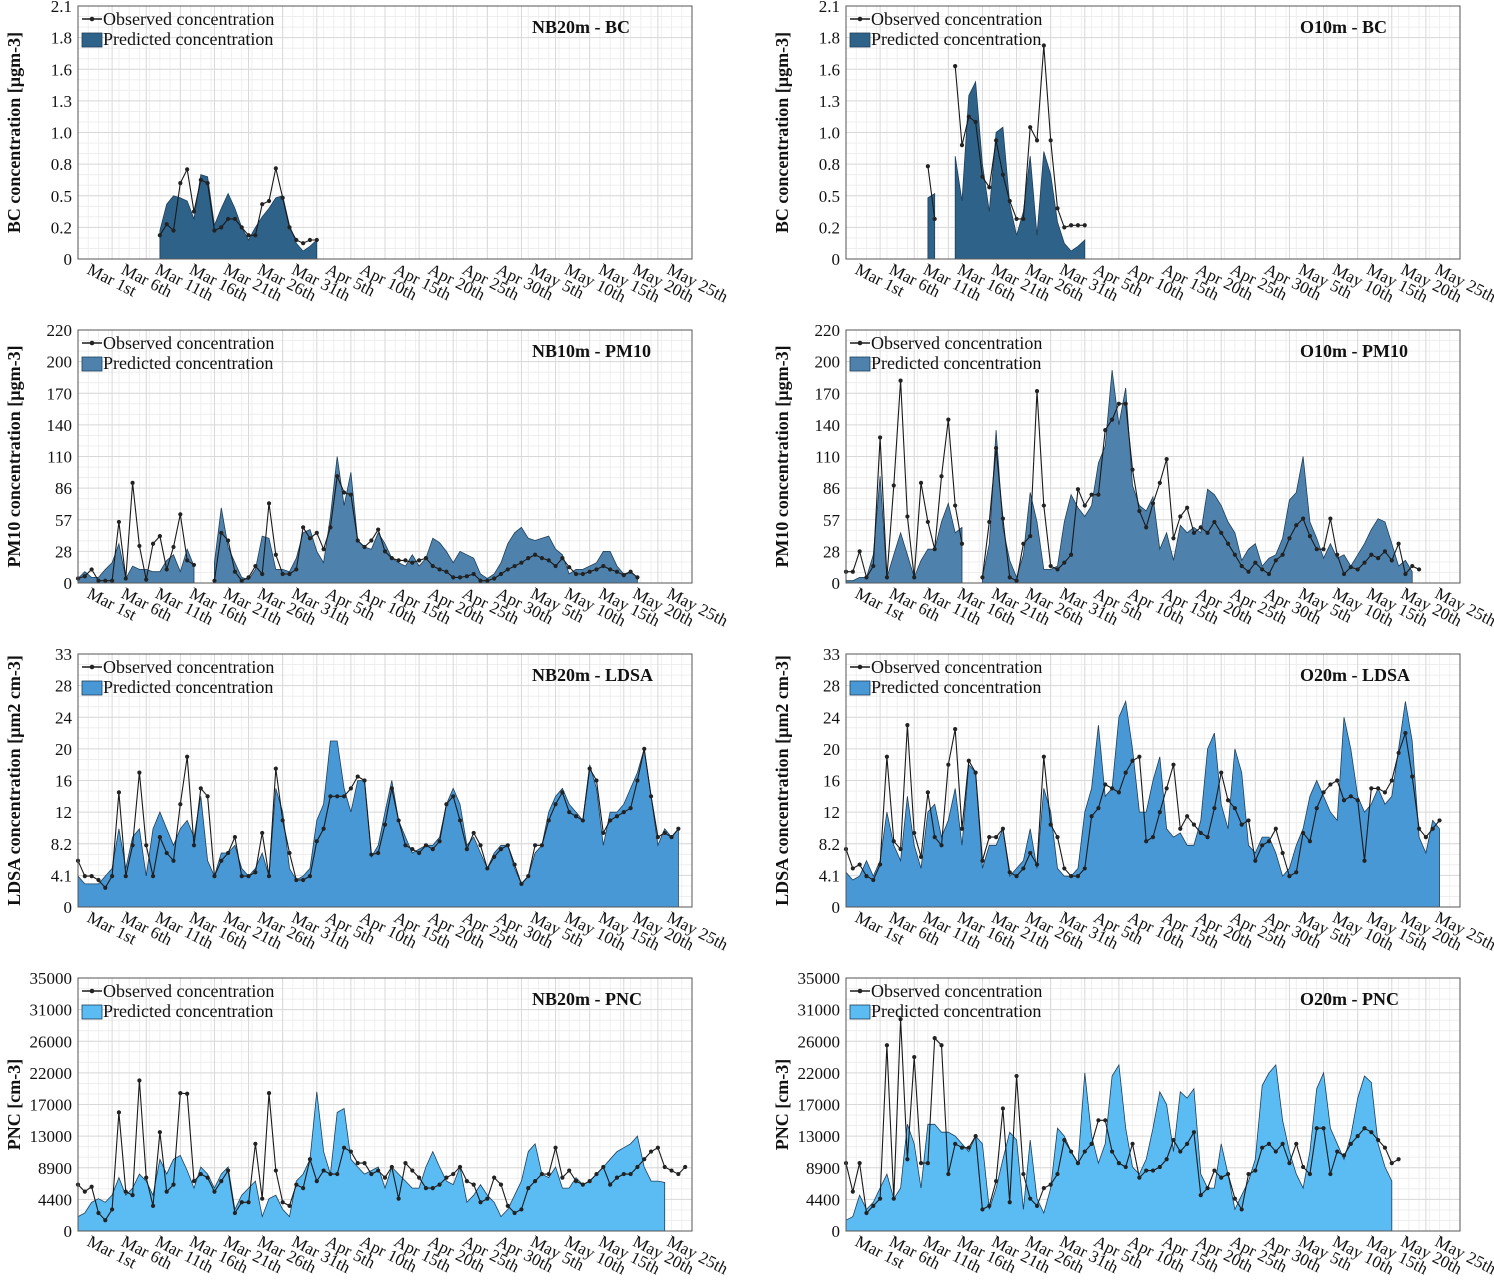 The height and width of the screenshot is (1280, 1494). I want to click on observed-line, so click(1122, 1117).